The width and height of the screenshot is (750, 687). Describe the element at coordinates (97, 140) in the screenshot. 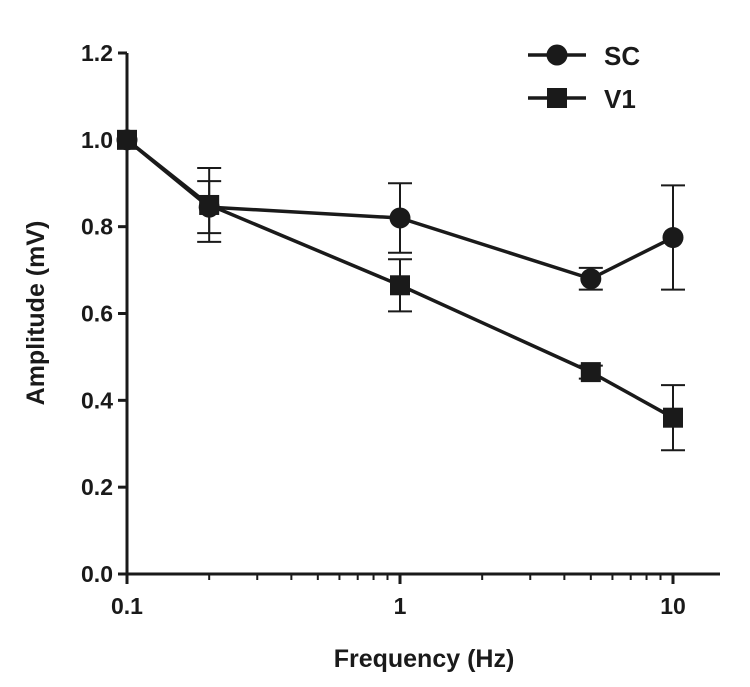

I see `y-tick-label: 1.0` at that location.